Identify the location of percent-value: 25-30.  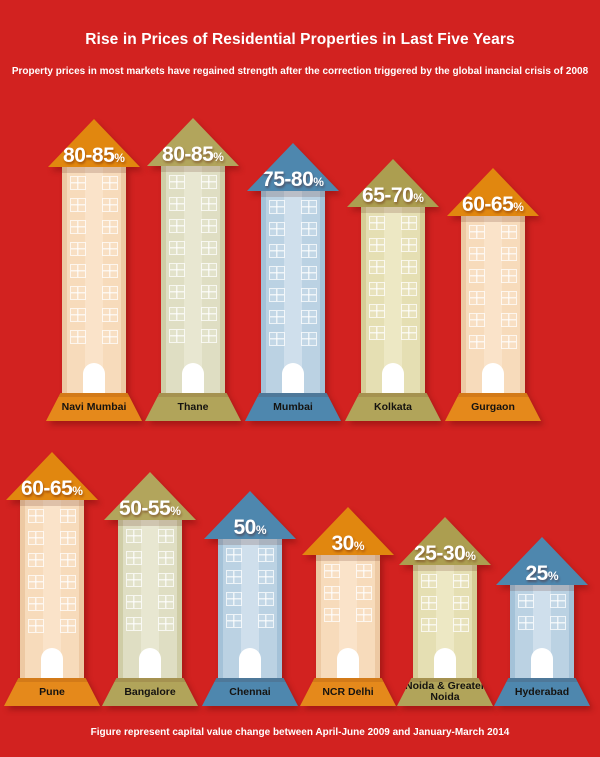
(440, 553).